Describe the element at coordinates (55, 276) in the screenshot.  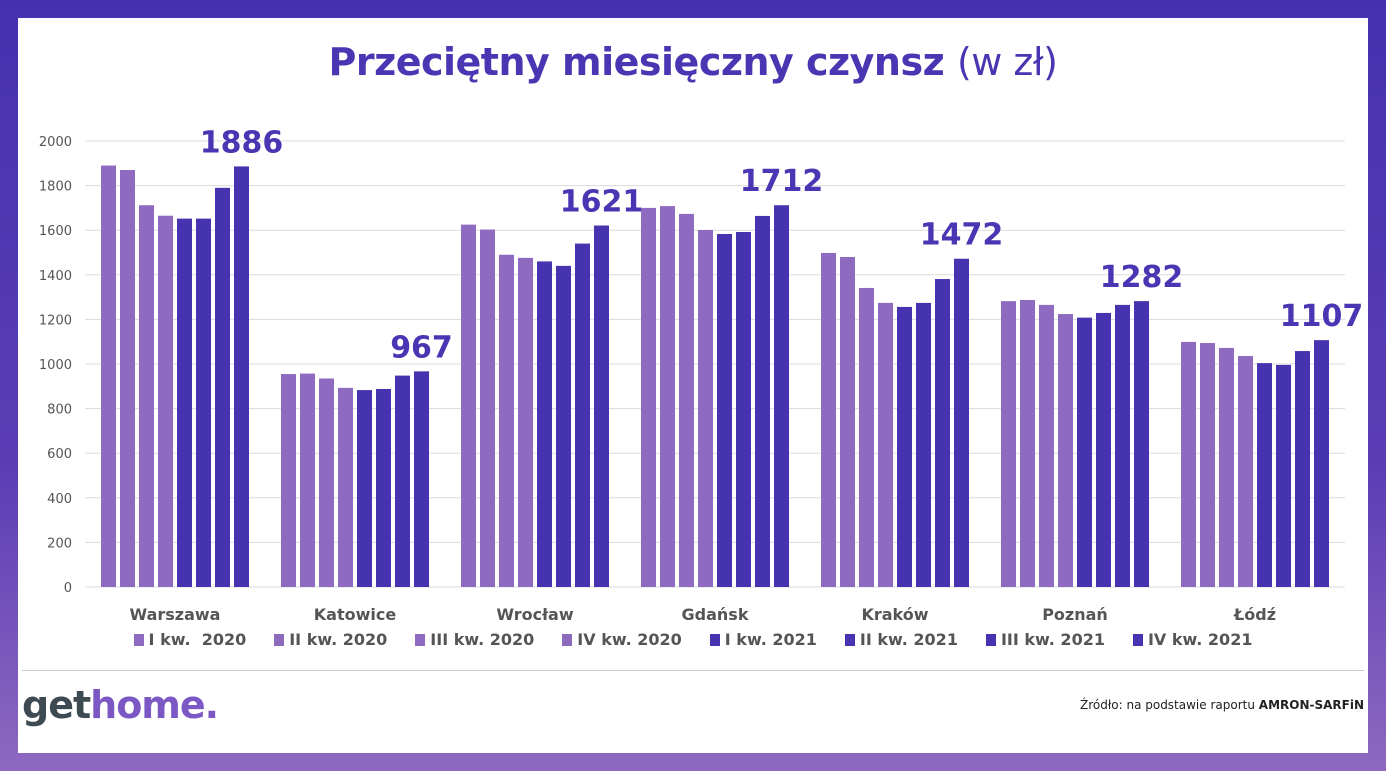
I see `y-tick-label: 1400` at that location.